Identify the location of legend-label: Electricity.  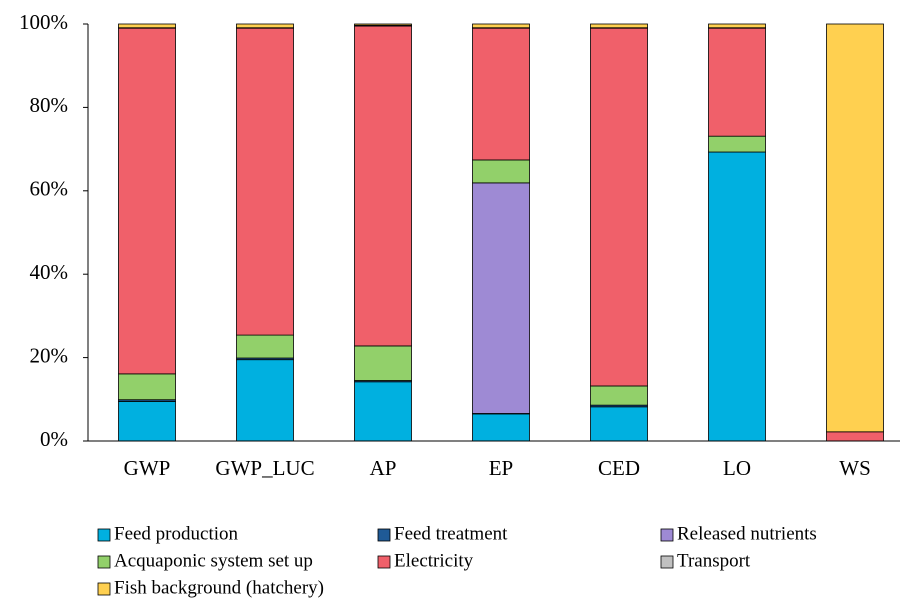
(434, 560).